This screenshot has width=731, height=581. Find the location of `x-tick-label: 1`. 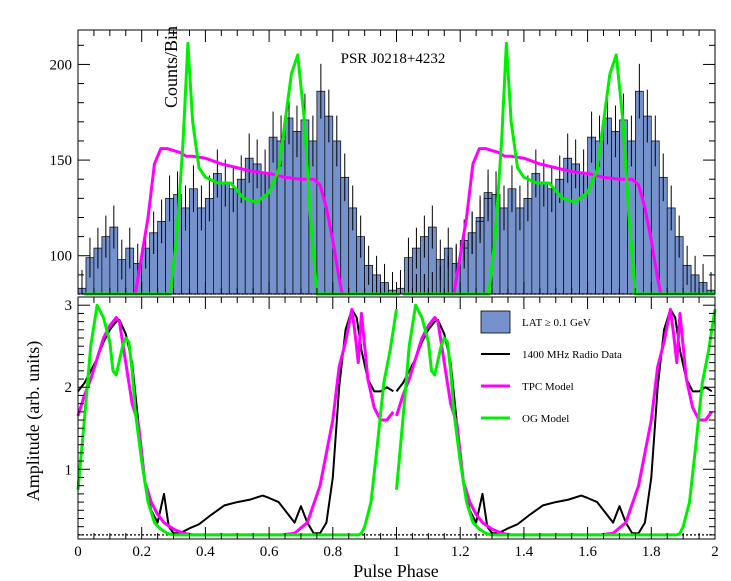

x-tick-label: 1 is located at coordinates (397, 552).